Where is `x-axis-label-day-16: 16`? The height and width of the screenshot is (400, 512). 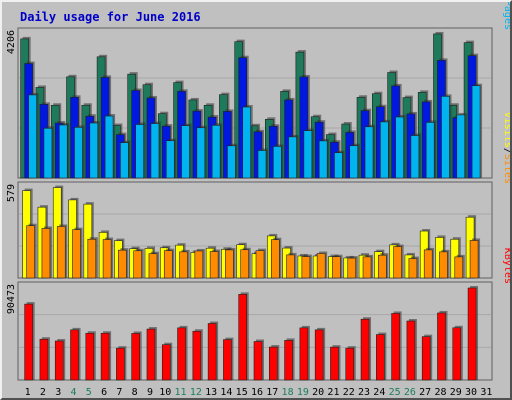 x-axis-label-day-16: 16 is located at coordinates (257, 392).